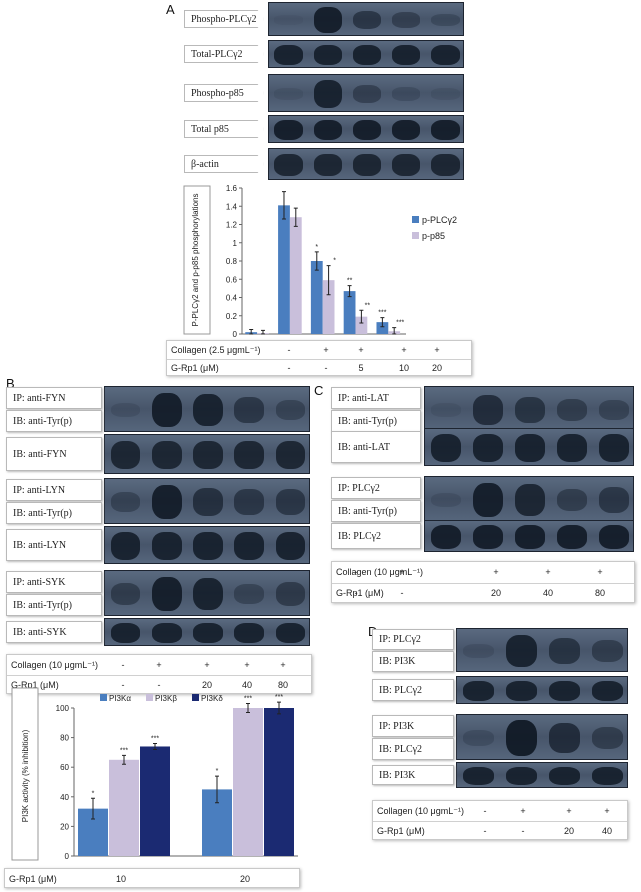  Describe the element at coordinates (542, 737) in the screenshot. I see `panel-d-row-2-blot-image` at that location.